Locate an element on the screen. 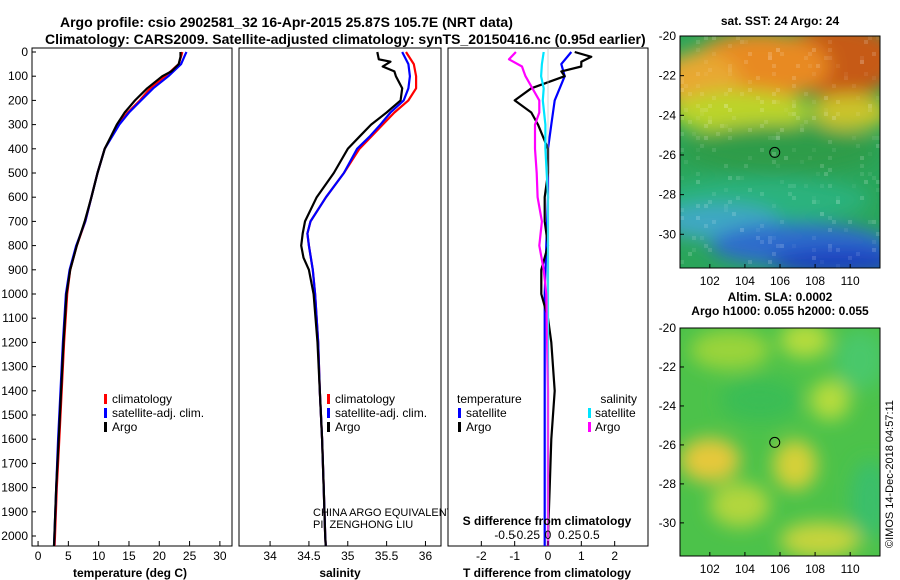  depth-tick-label: 900 is located at coordinates (18, 270).